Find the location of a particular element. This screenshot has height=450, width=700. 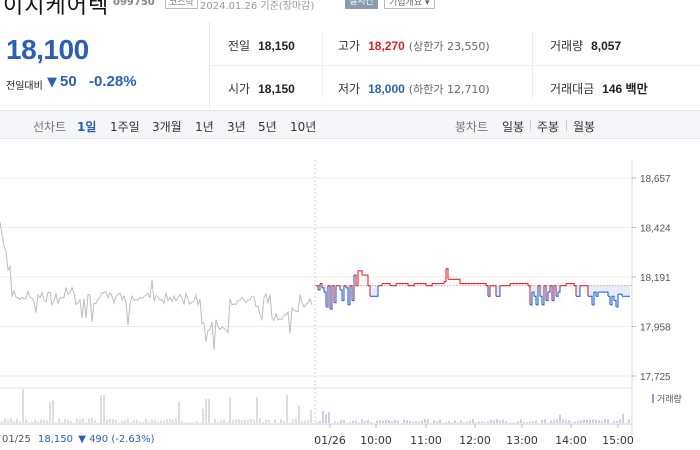

tab-weekly-candle: 주봉 is located at coordinates (548, 127).